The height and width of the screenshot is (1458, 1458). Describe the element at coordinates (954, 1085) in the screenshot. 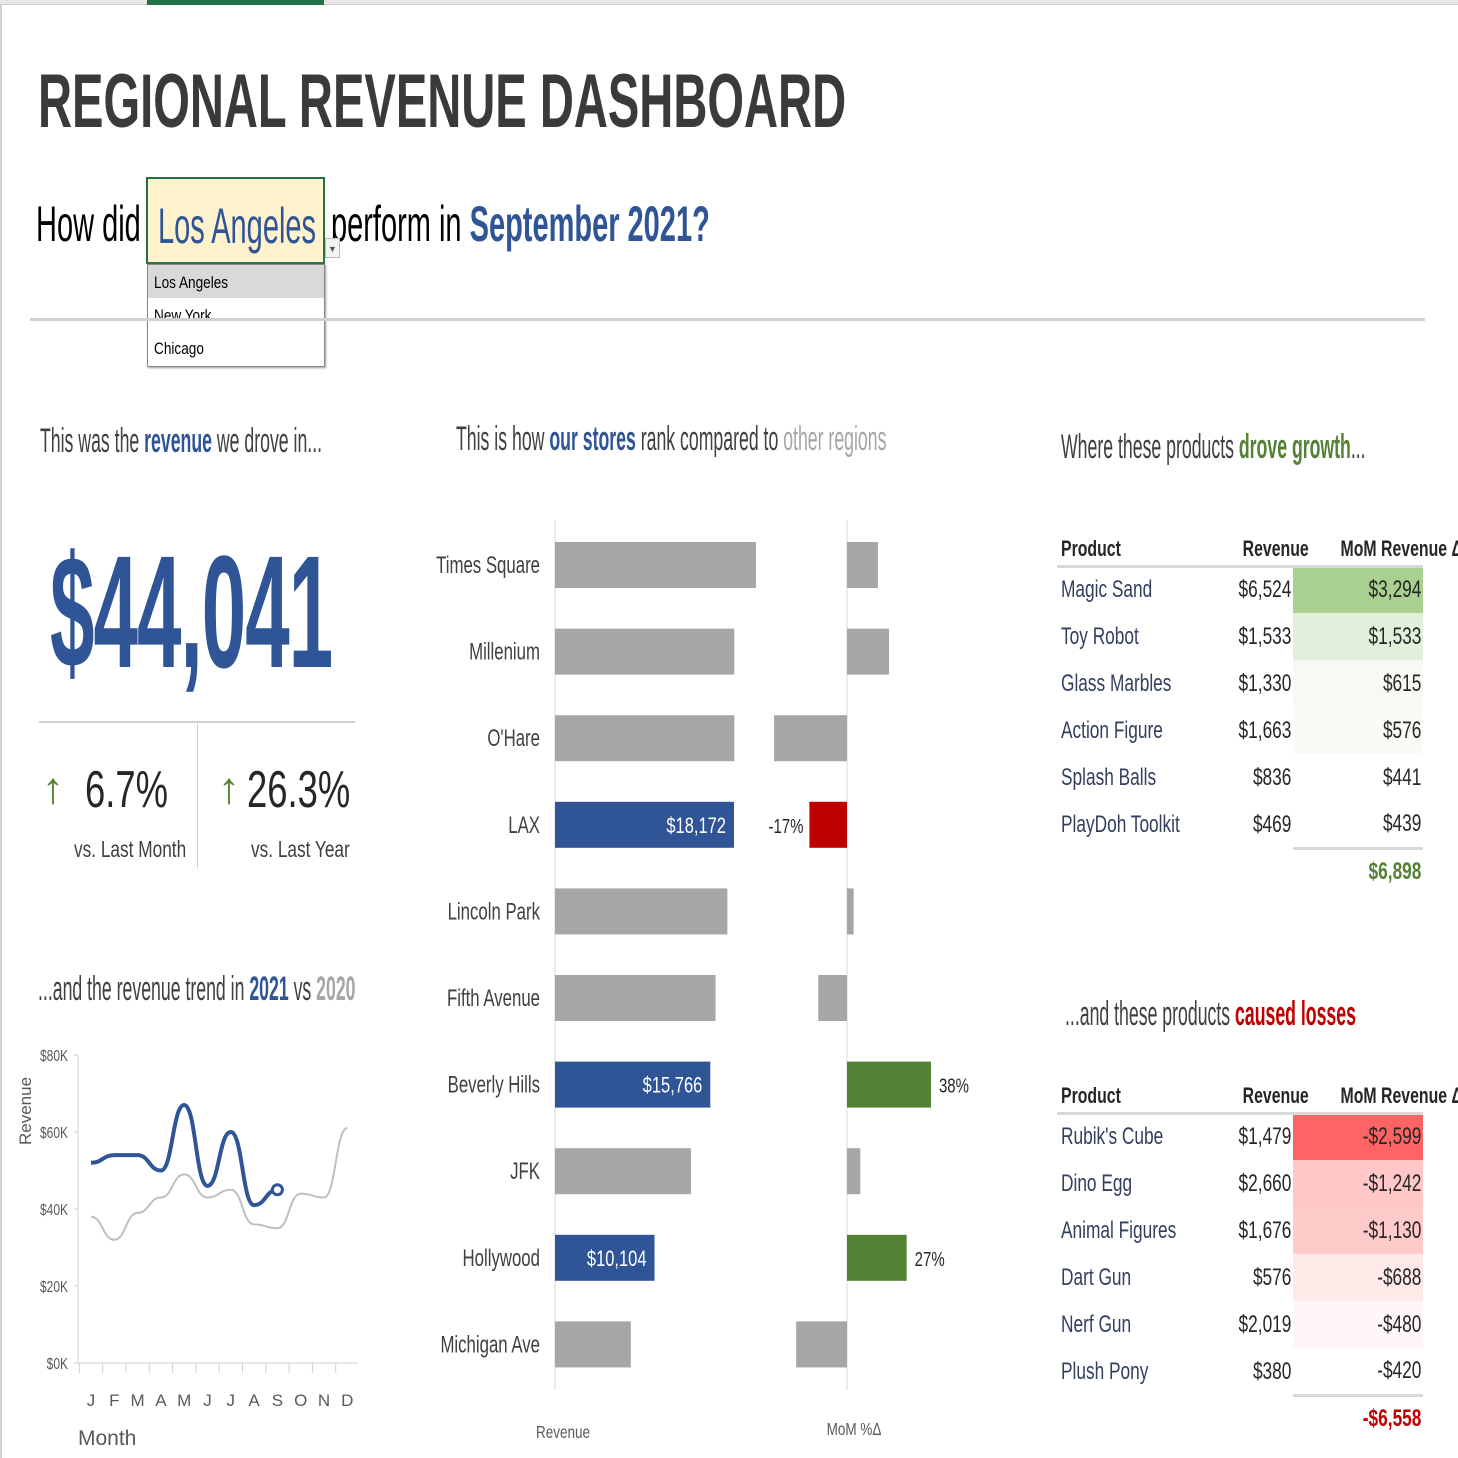

I see `mom-data-label: 38%` at that location.